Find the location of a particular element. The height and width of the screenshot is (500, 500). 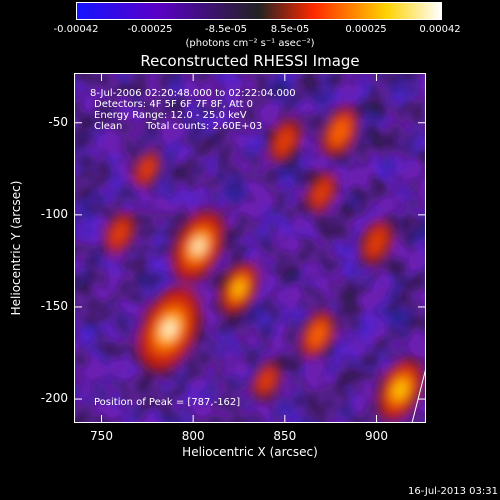

y-tick-label: -100 is located at coordinates (54, 213).